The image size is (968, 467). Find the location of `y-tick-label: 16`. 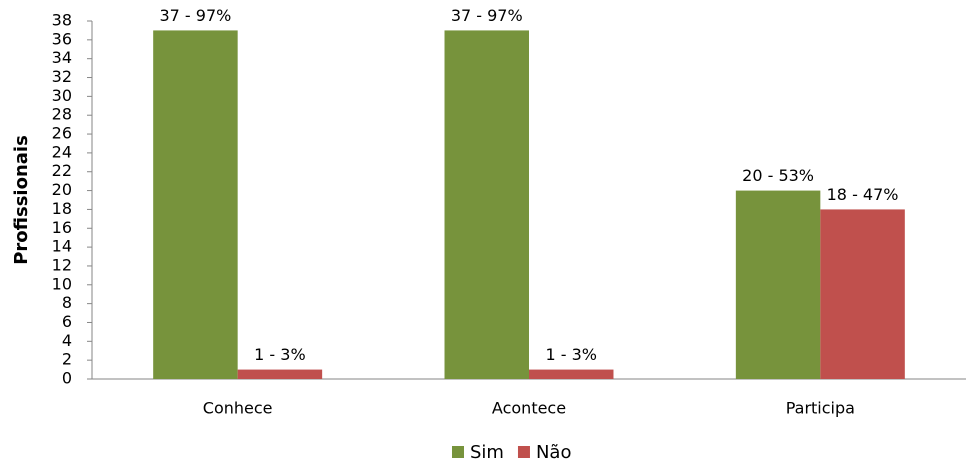

y-tick-label: 16 is located at coordinates (62, 227).